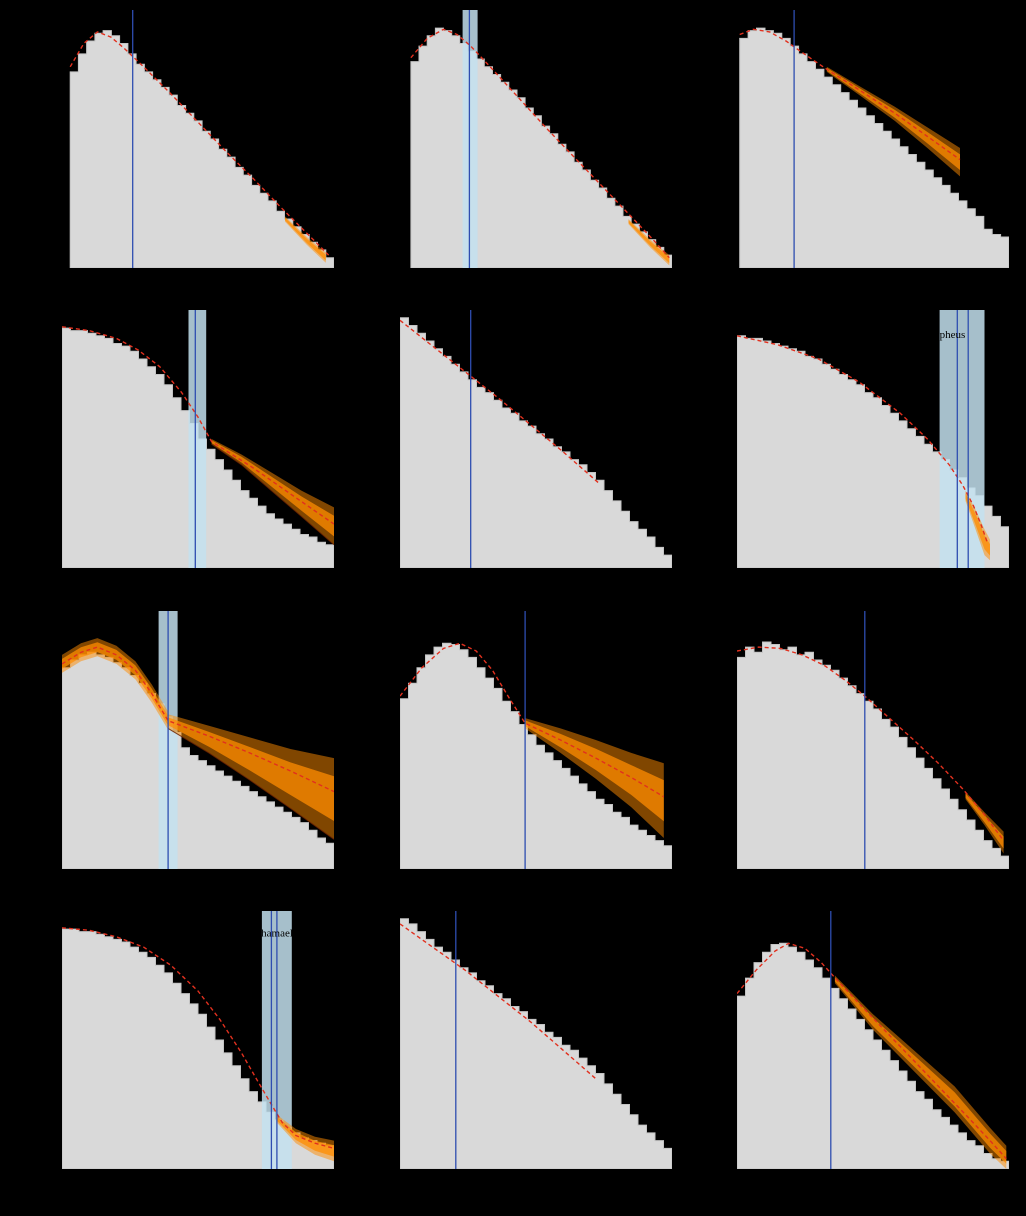  I want to click on panel-label: Chamaeleon, so click(281, 934).